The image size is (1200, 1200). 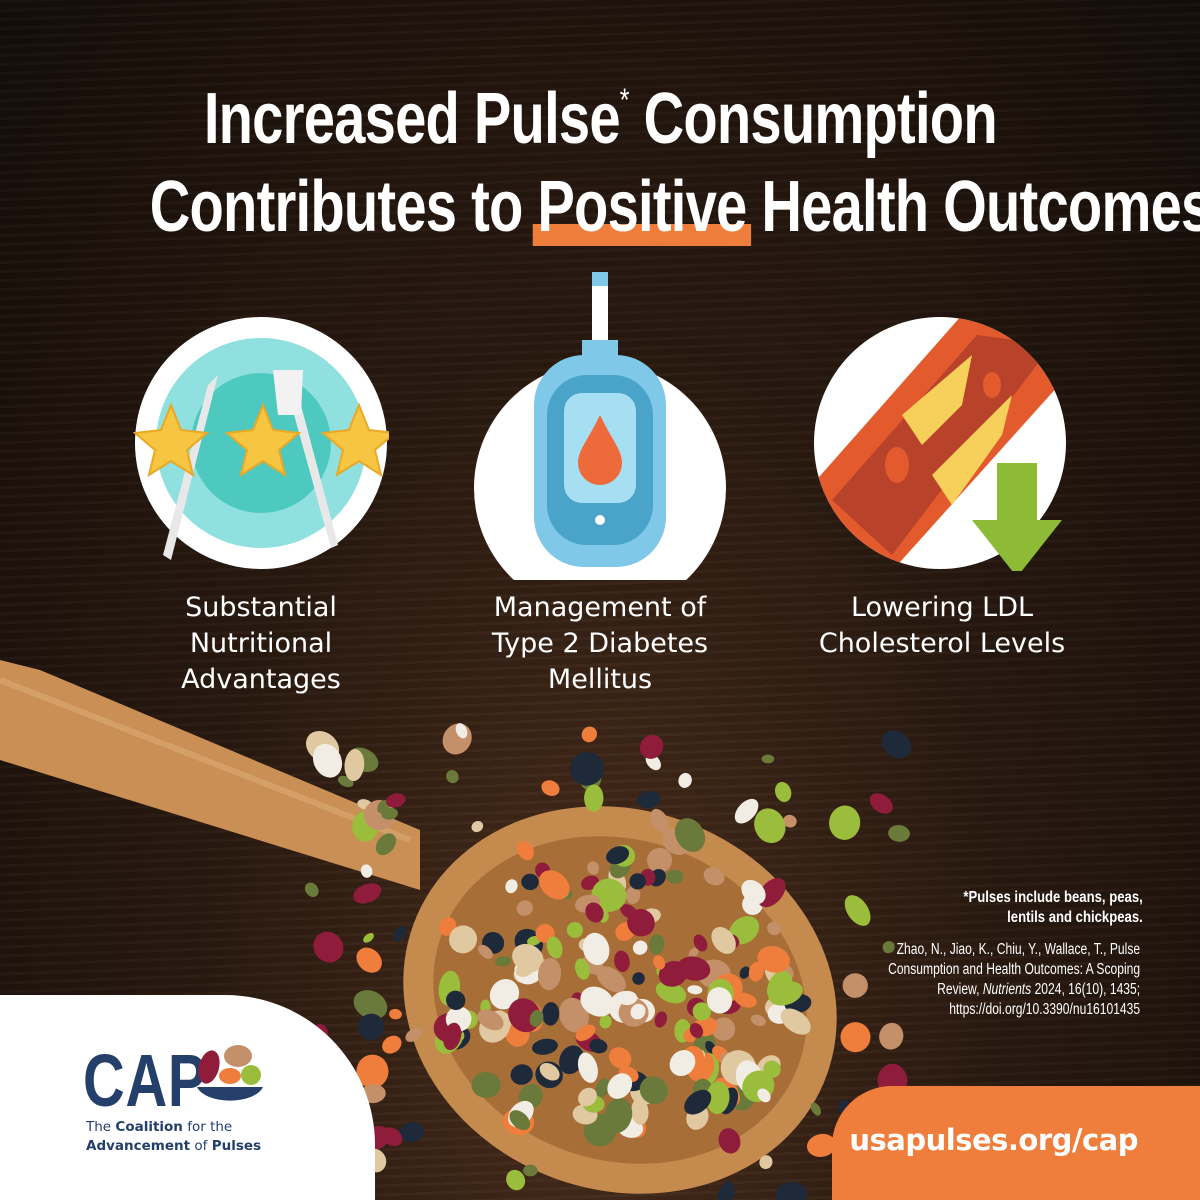 I want to click on journal-name: Nutrients, so click(x=1007, y=989).